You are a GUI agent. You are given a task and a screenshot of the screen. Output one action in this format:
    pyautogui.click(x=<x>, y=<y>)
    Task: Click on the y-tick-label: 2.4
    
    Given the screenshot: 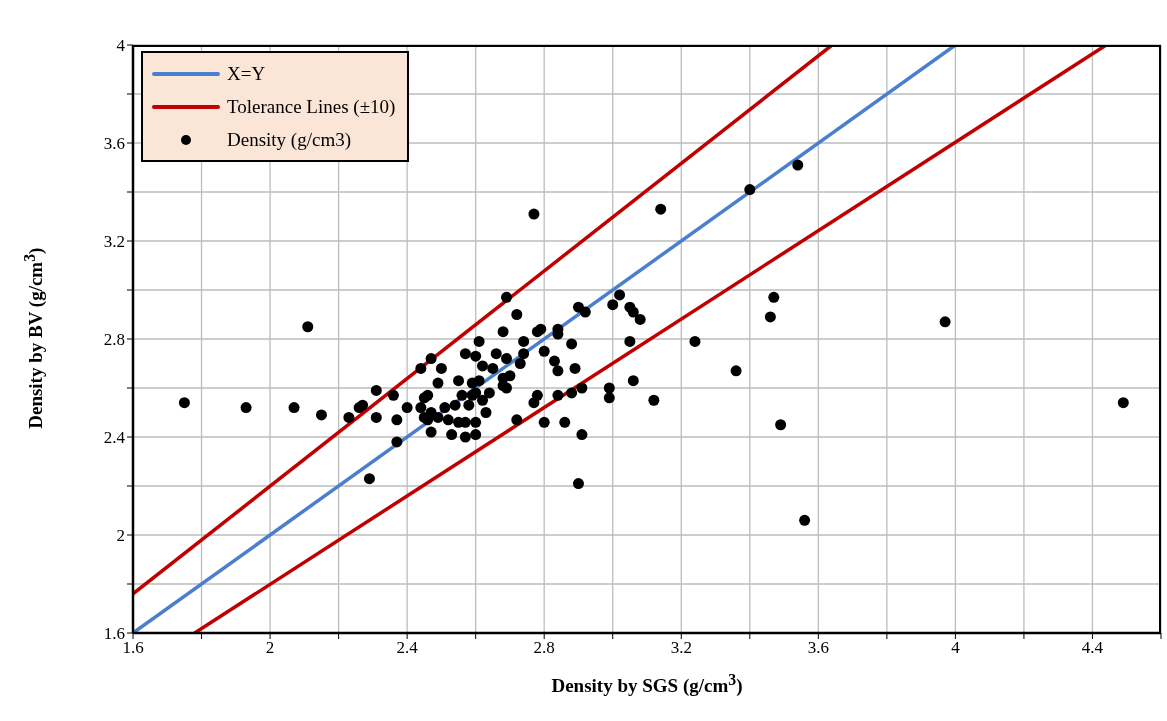 What is the action you would take?
    pyautogui.click(x=114, y=438)
    